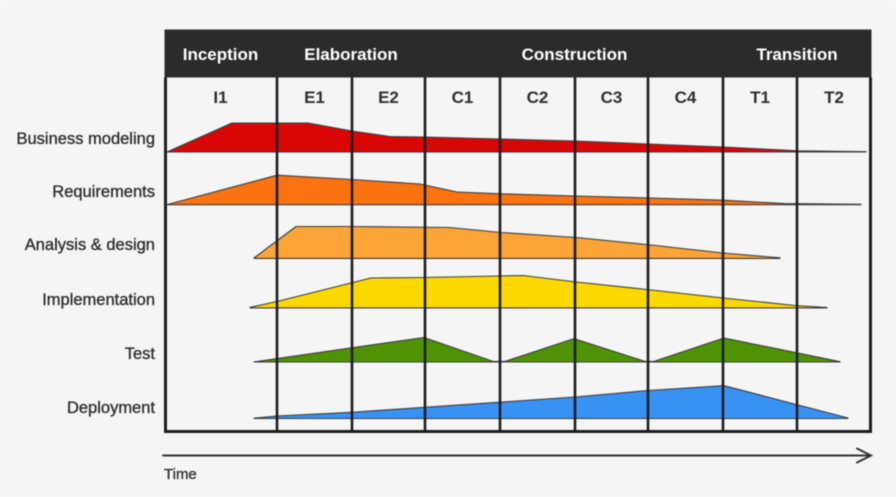 The width and height of the screenshot is (896, 497). I want to click on svg-text: C2, so click(538, 97).